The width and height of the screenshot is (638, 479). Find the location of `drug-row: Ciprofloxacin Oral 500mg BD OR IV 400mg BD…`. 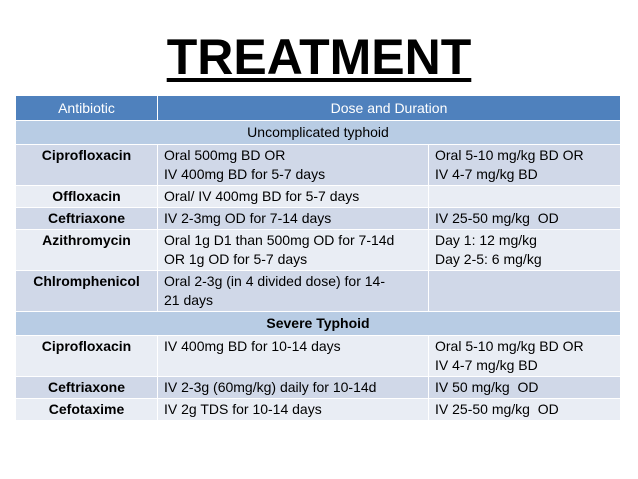

drug-row: Ciprofloxacin Oral 500mg BD OR IV 400mg BD… is located at coordinates (318, 165).